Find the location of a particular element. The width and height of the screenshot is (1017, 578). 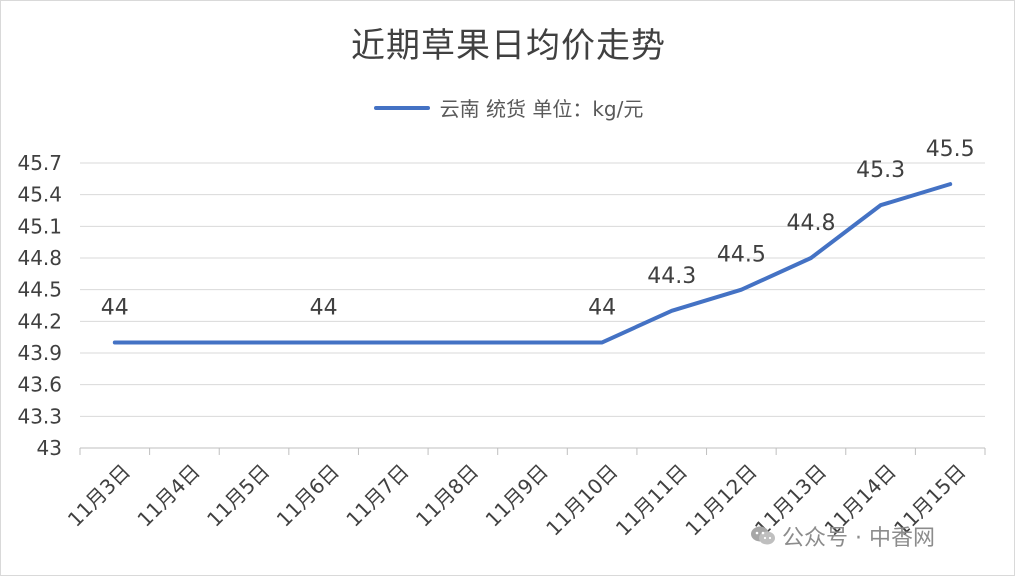

x-tick-label: 11月10日 is located at coordinates (581, 499).